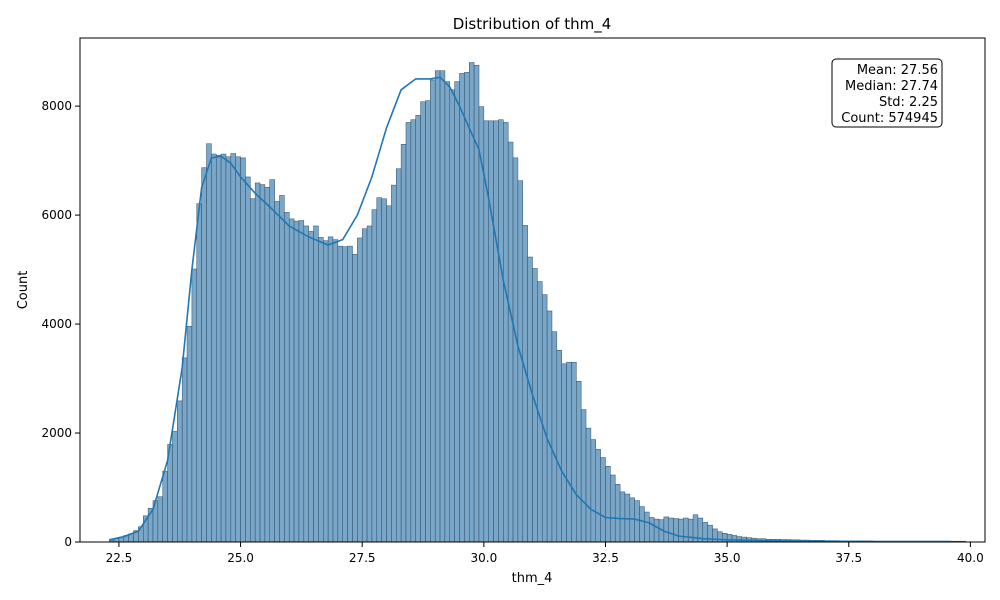 The width and height of the screenshot is (1000, 600). Describe the element at coordinates (727, 558) in the screenshot. I see `x-tick-label: 35.0` at that location.